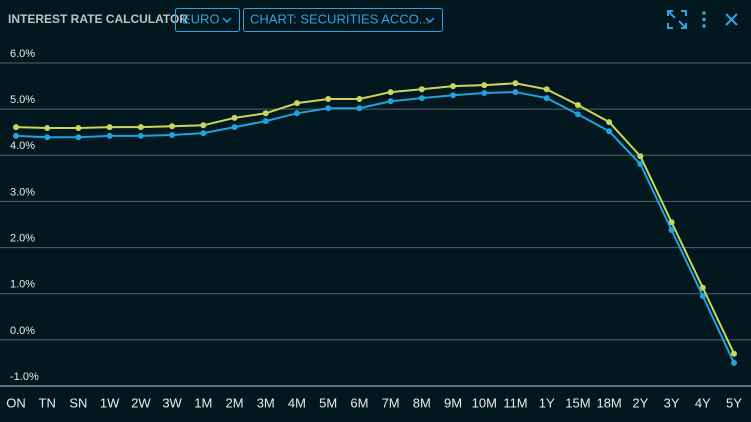  I want to click on y-tick-label: 2.0%, so click(22, 238).